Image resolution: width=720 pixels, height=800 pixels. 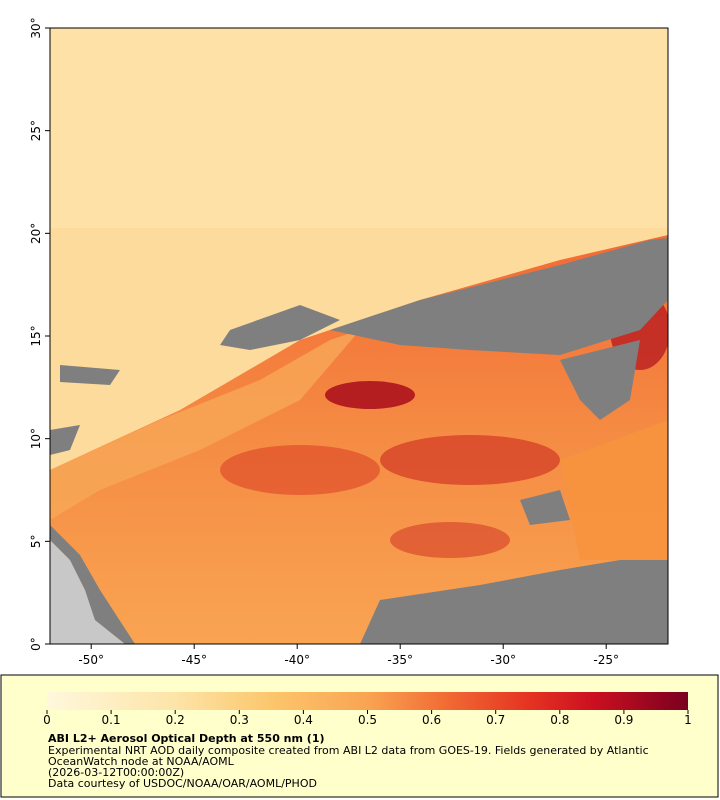 I want to click on x-tick-label: -35°, so click(x=400, y=660).